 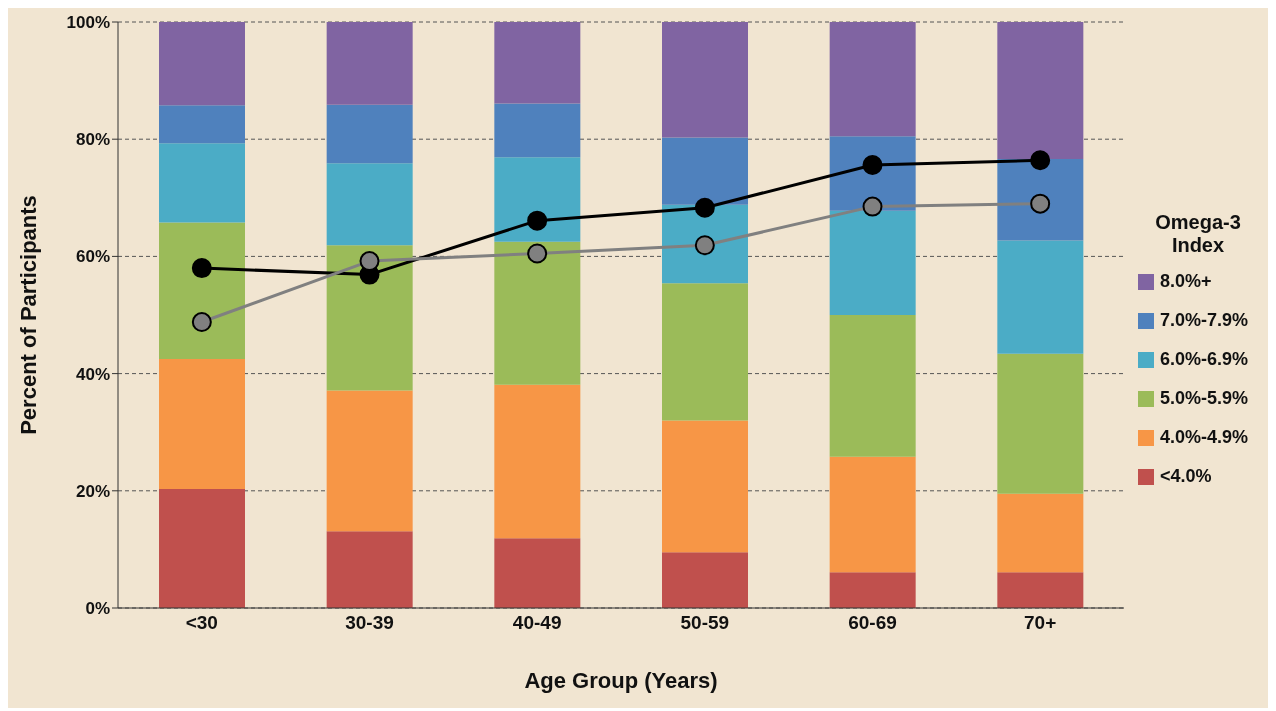 I want to click on legend-label: 4.0%-4.9%, so click(x=1204, y=437).